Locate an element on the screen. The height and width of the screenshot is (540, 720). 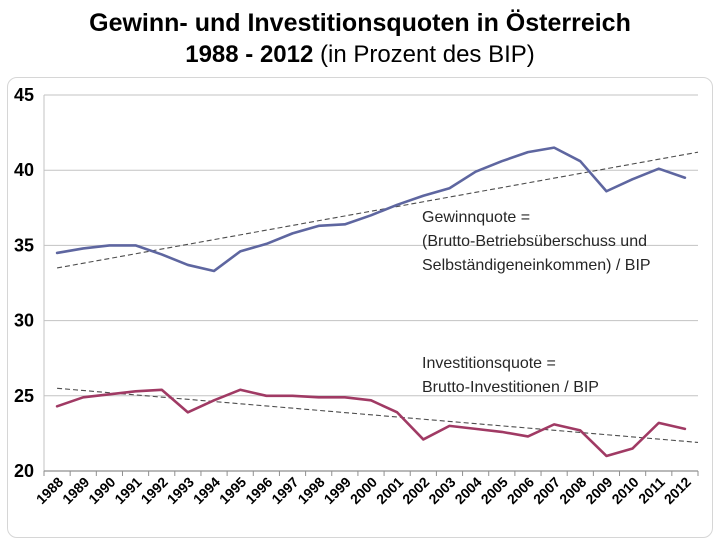
svg-text: 40 is located at coordinates (24, 170).